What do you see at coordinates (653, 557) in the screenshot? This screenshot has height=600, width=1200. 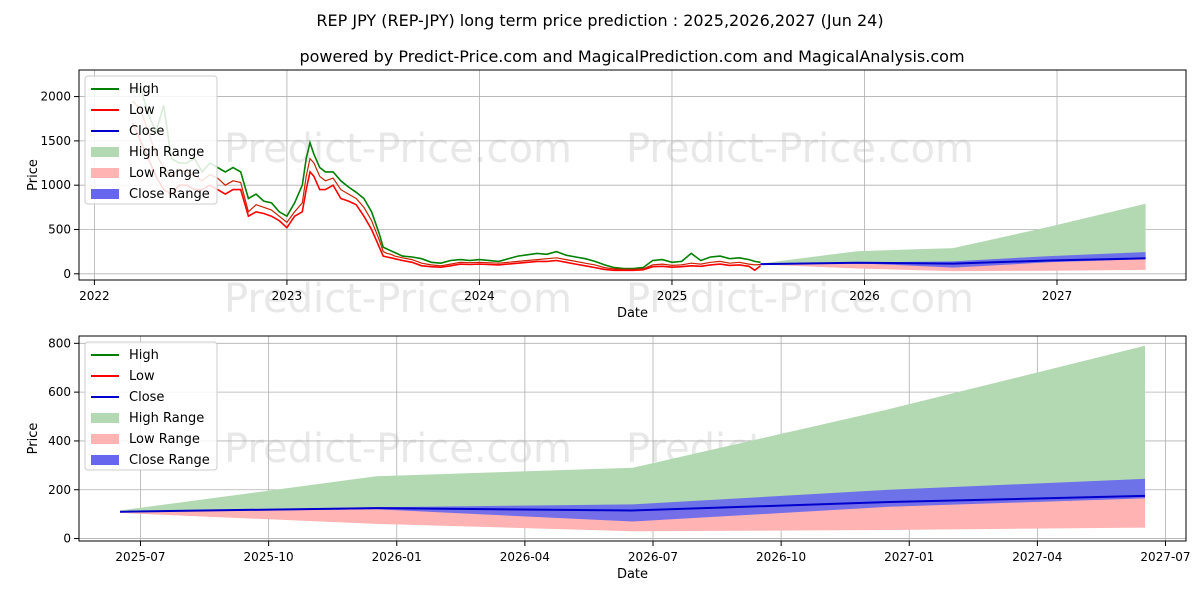 I see `x-tick-label: 2026-07` at bounding box center [653, 557].